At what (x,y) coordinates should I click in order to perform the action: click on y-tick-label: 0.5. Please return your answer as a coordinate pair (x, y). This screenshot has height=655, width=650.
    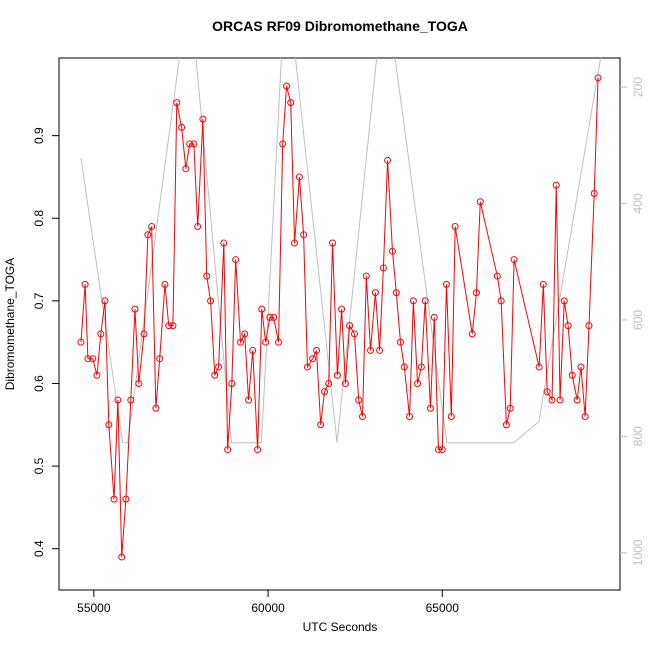
    Looking at the image, I should click on (39, 465).